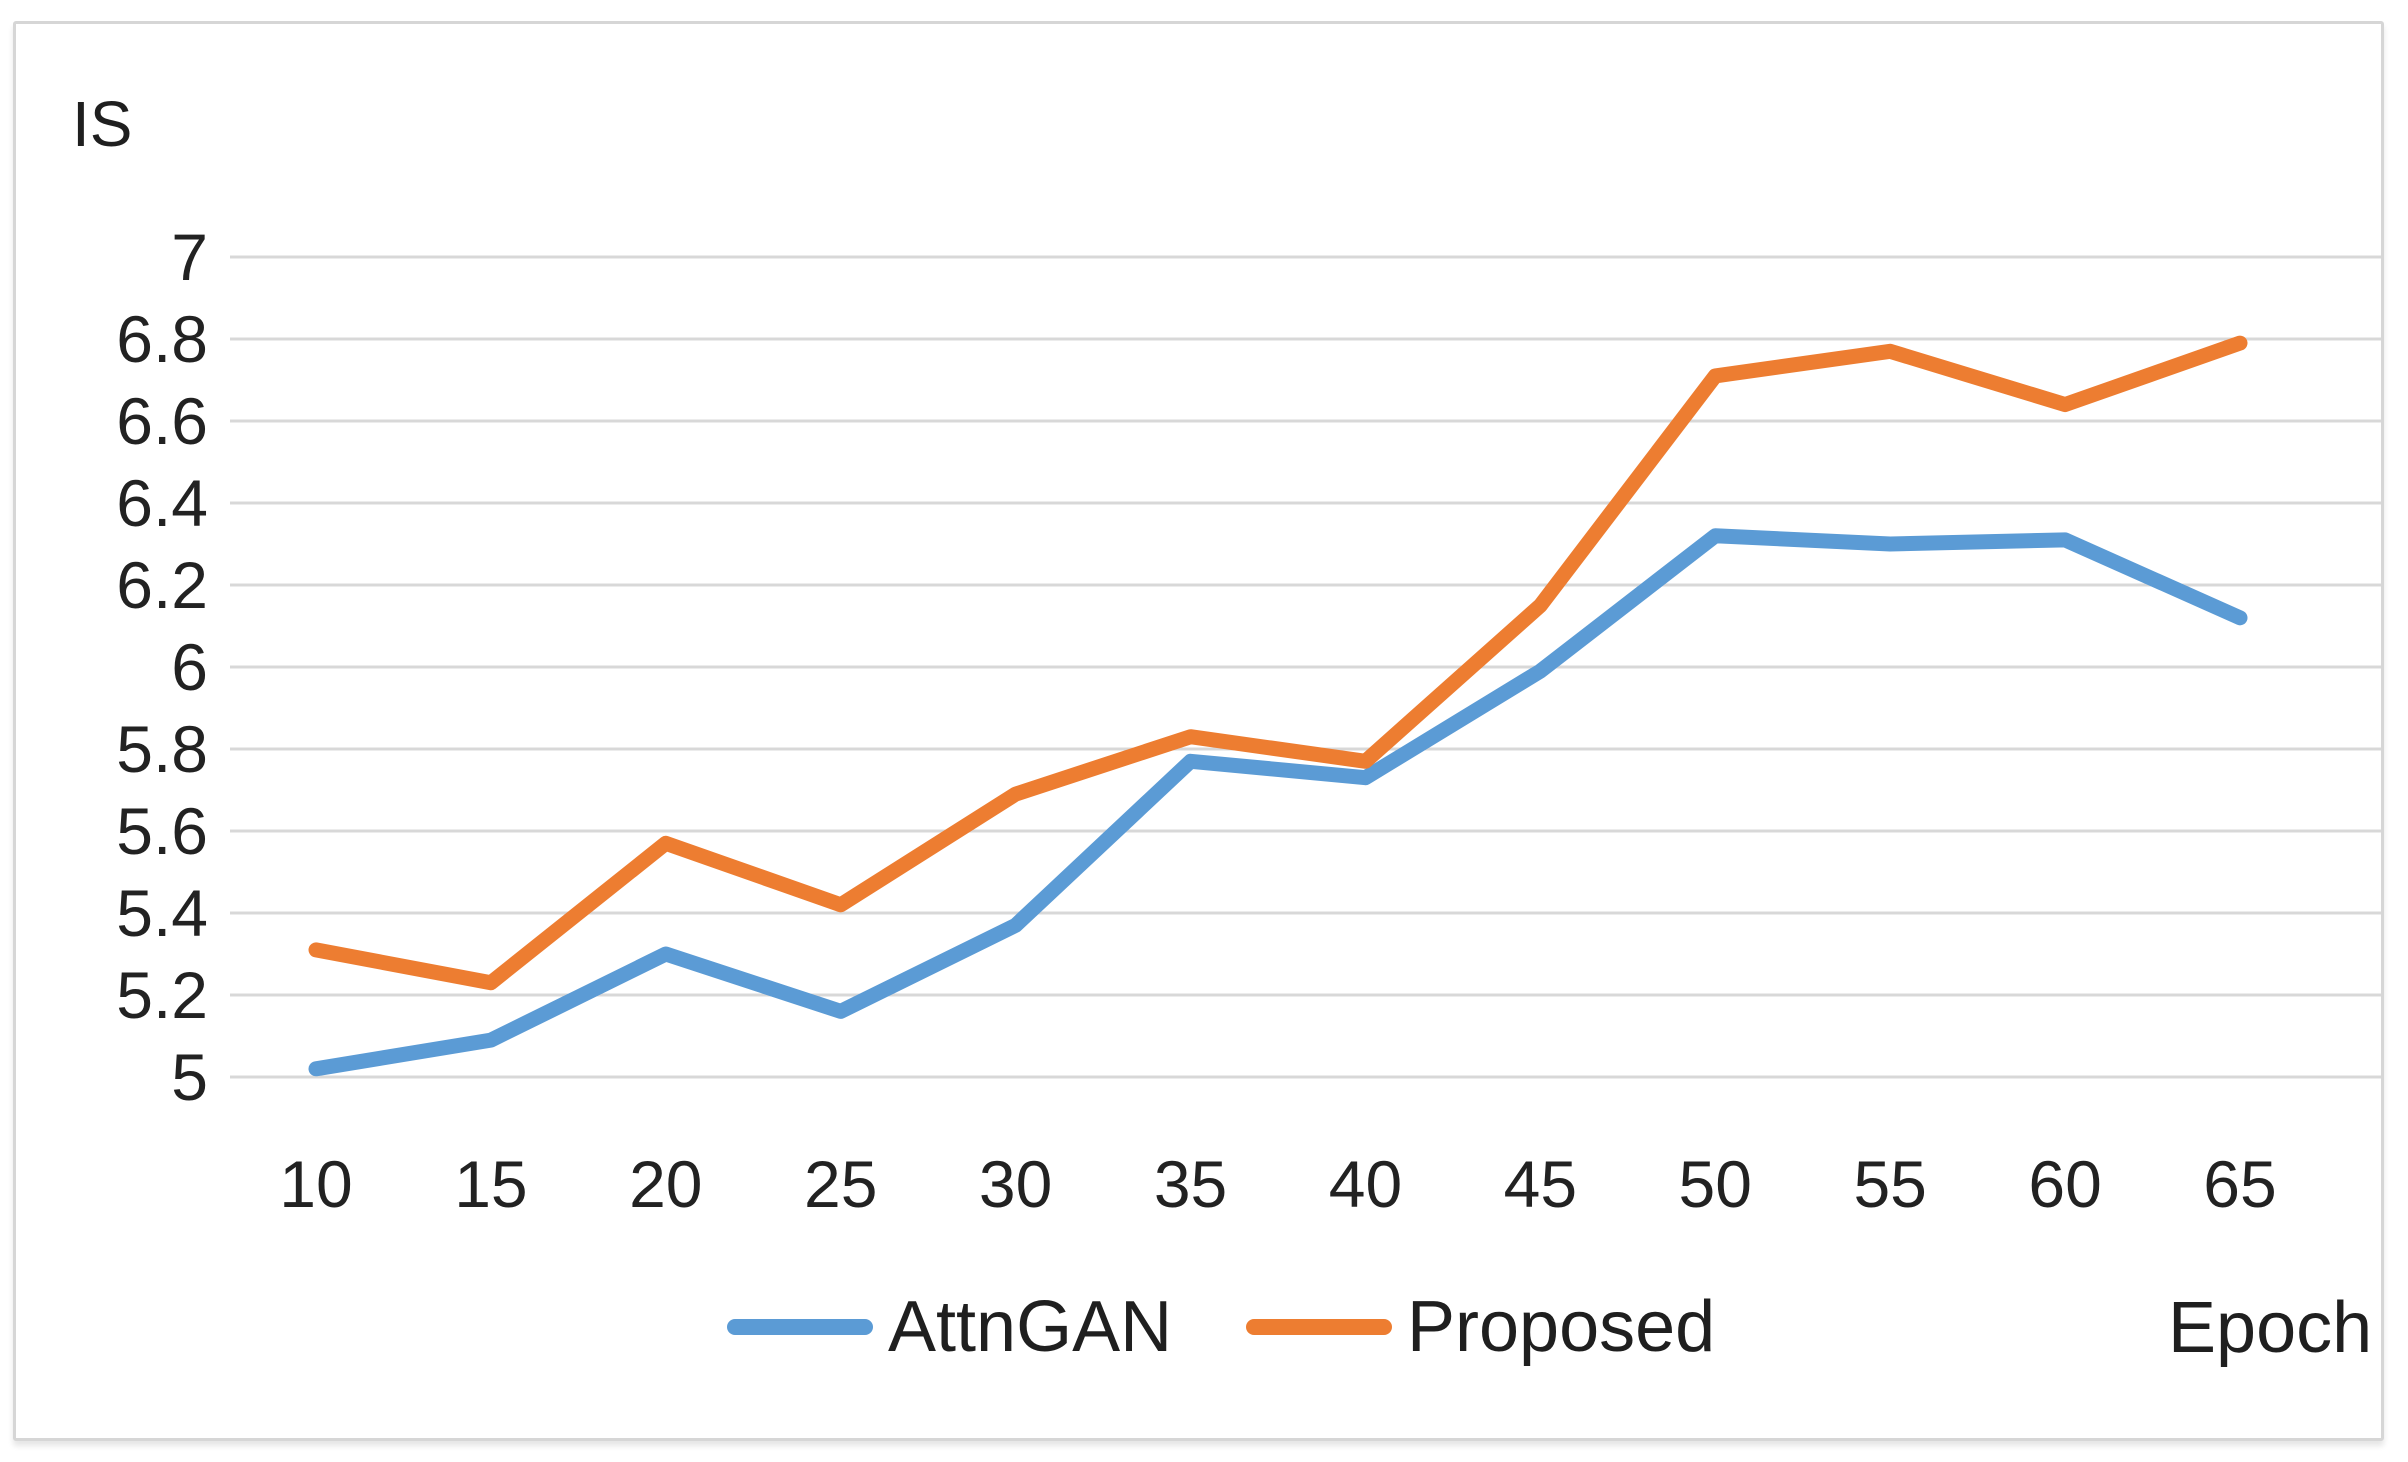 The width and height of the screenshot is (2408, 1462). What do you see at coordinates (162, 585) in the screenshot?
I see `y-tick-label: 6.2` at bounding box center [162, 585].